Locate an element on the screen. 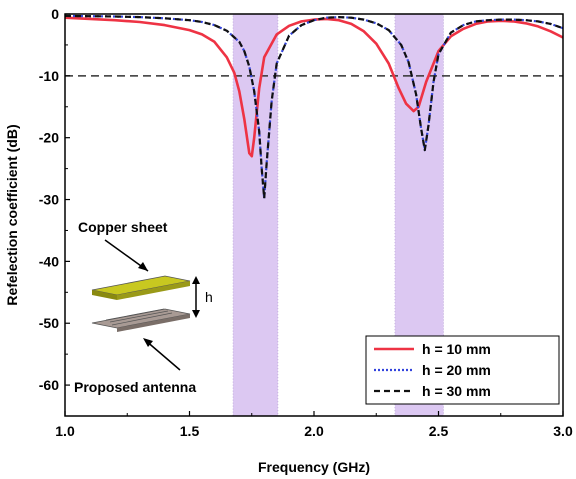  y-tick-label: -60 is located at coordinates (49, 385).